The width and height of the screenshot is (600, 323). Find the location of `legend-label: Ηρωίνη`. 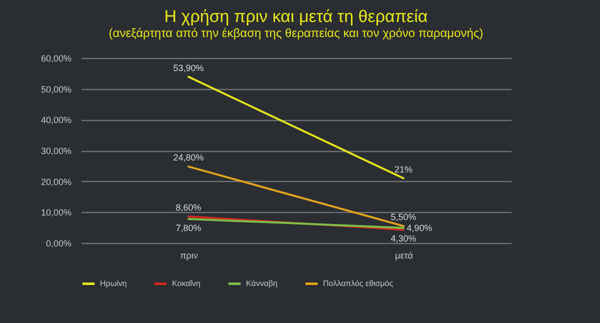

legend-label: Ηρωίνη is located at coordinates (113, 283).